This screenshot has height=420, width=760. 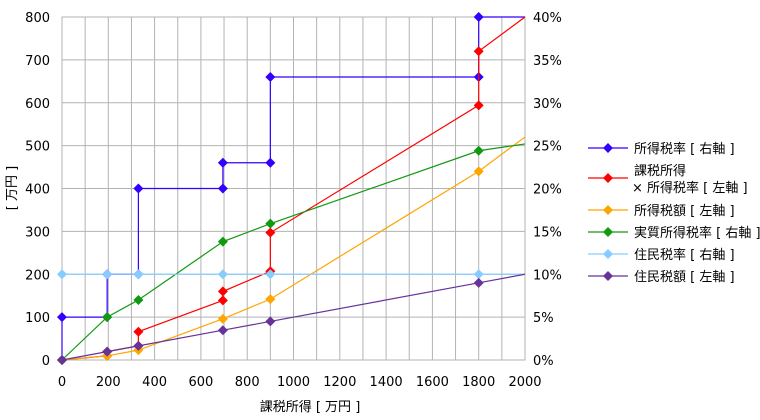 I want to click on y-tick-label: 200, so click(x=37, y=275).